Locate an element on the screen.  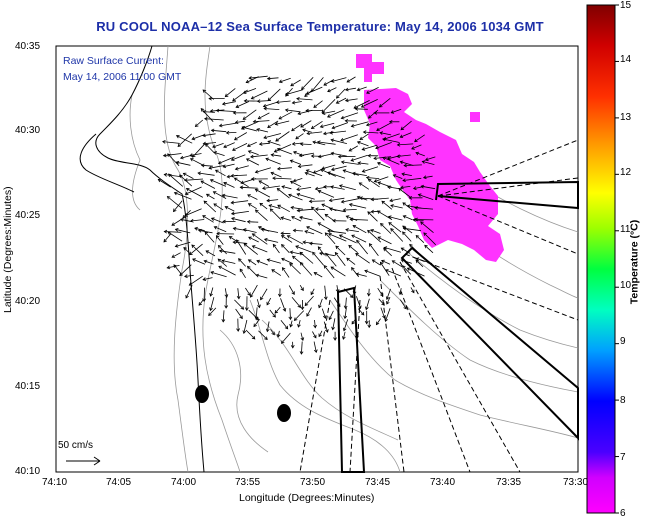
mooring-marker-north is located at coordinates (202, 394).